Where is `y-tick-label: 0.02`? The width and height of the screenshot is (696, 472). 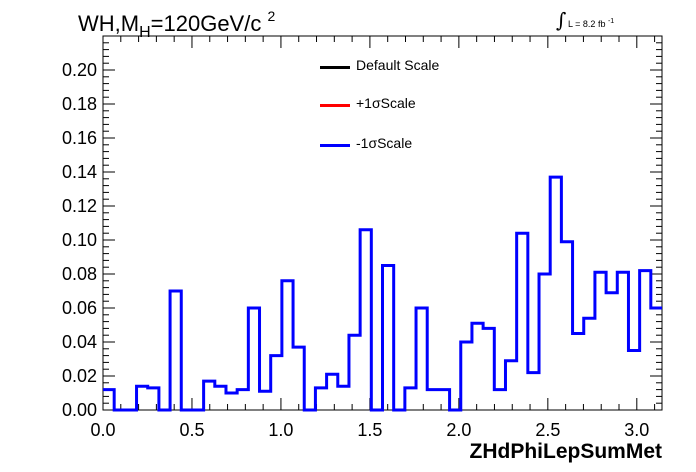
y-tick-label: 0.02 is located at coordinates (79, 376).